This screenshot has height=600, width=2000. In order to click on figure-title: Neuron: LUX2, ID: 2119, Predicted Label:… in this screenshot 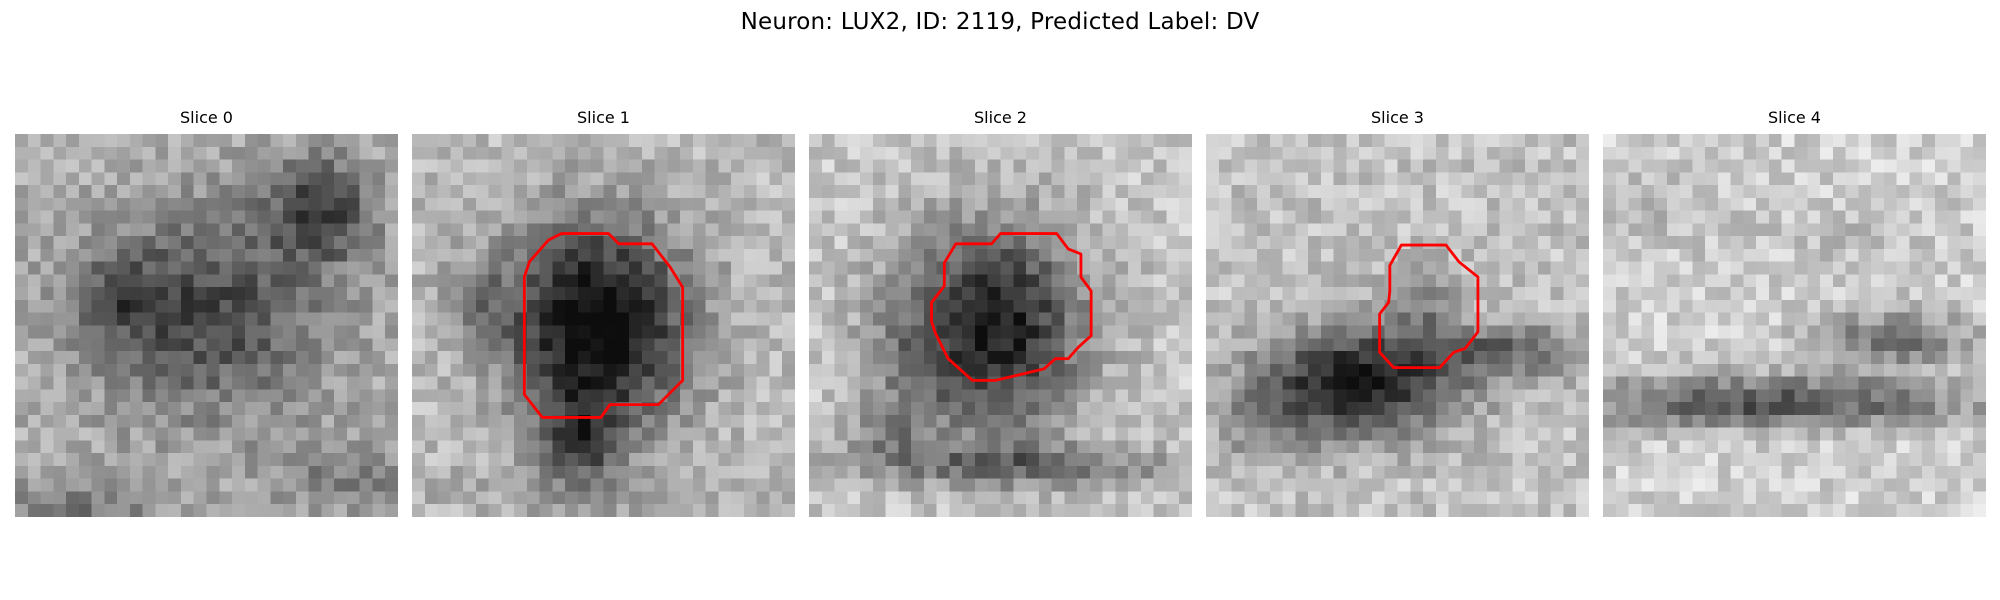, I will do `click(1000, 22)`.